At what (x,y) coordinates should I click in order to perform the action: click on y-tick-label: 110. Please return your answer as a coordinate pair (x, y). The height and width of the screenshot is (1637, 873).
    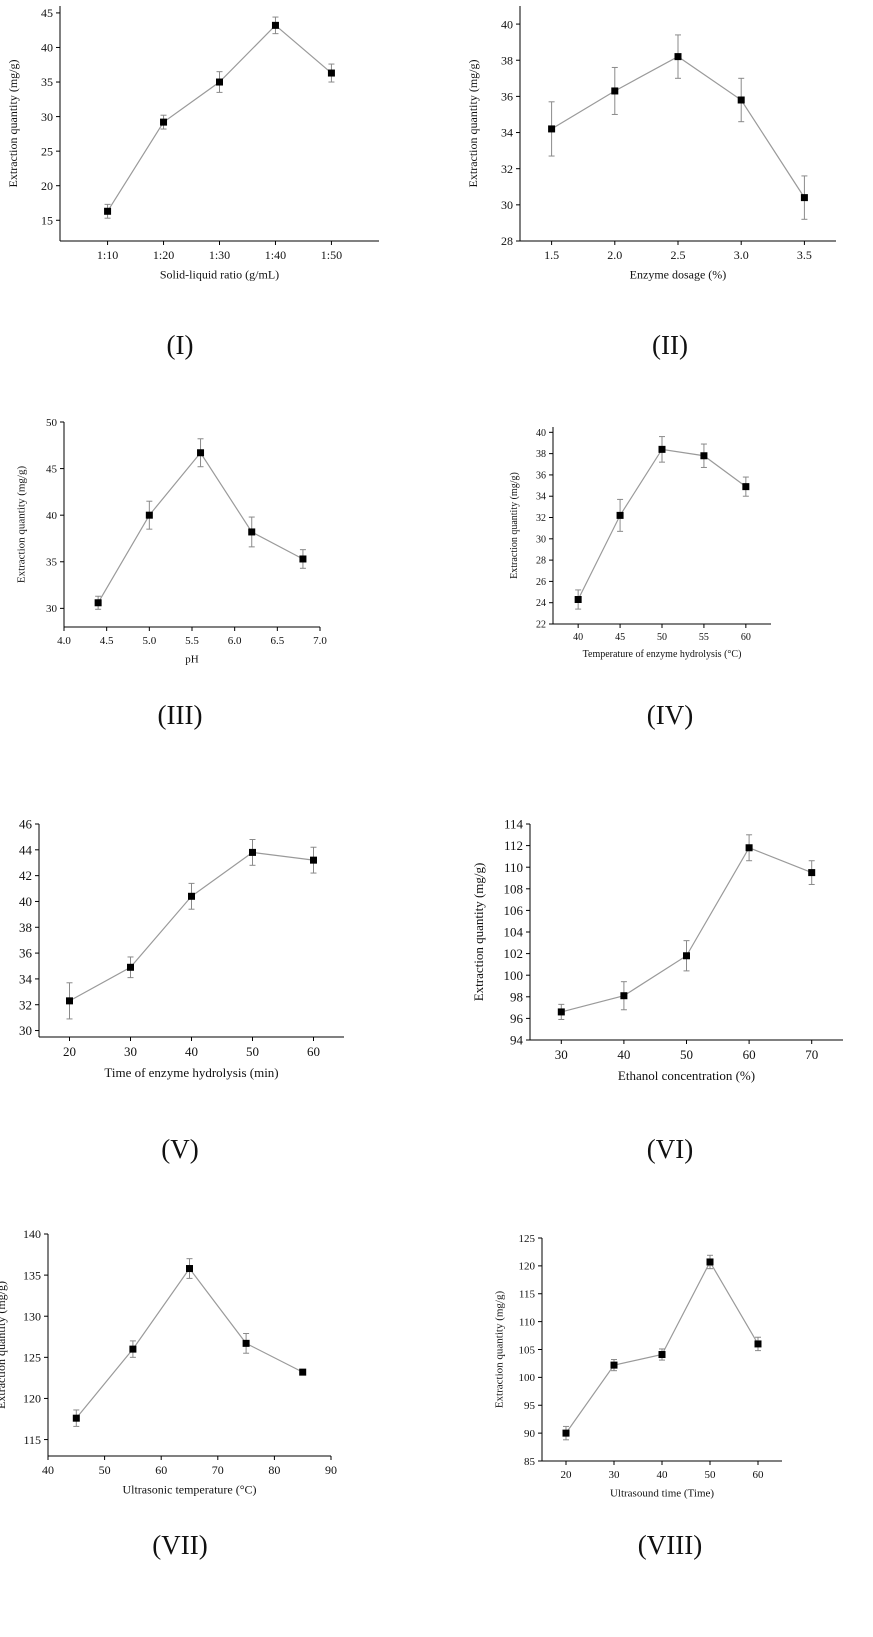
    Looking at the image, I should click on (513, 867).